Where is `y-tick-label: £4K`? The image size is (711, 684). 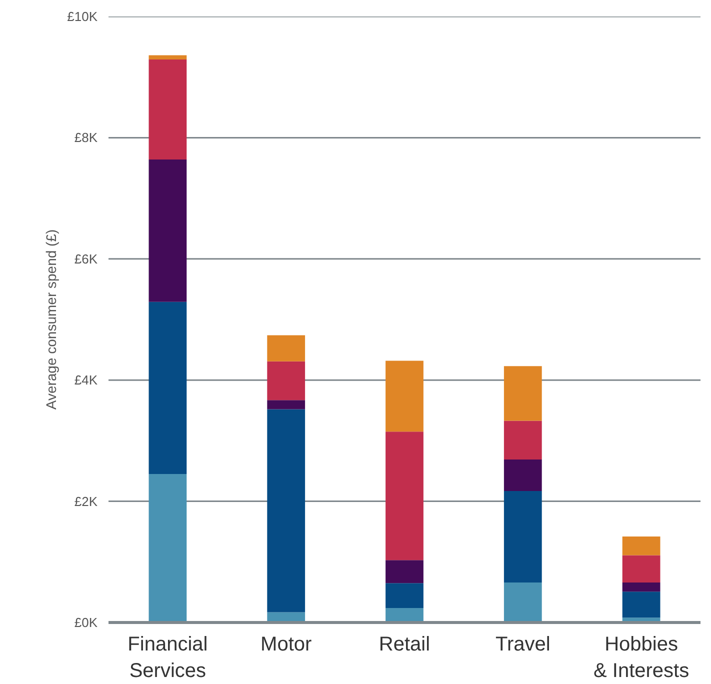
y-tick-label: £4K is located at coordinates (86, 380).